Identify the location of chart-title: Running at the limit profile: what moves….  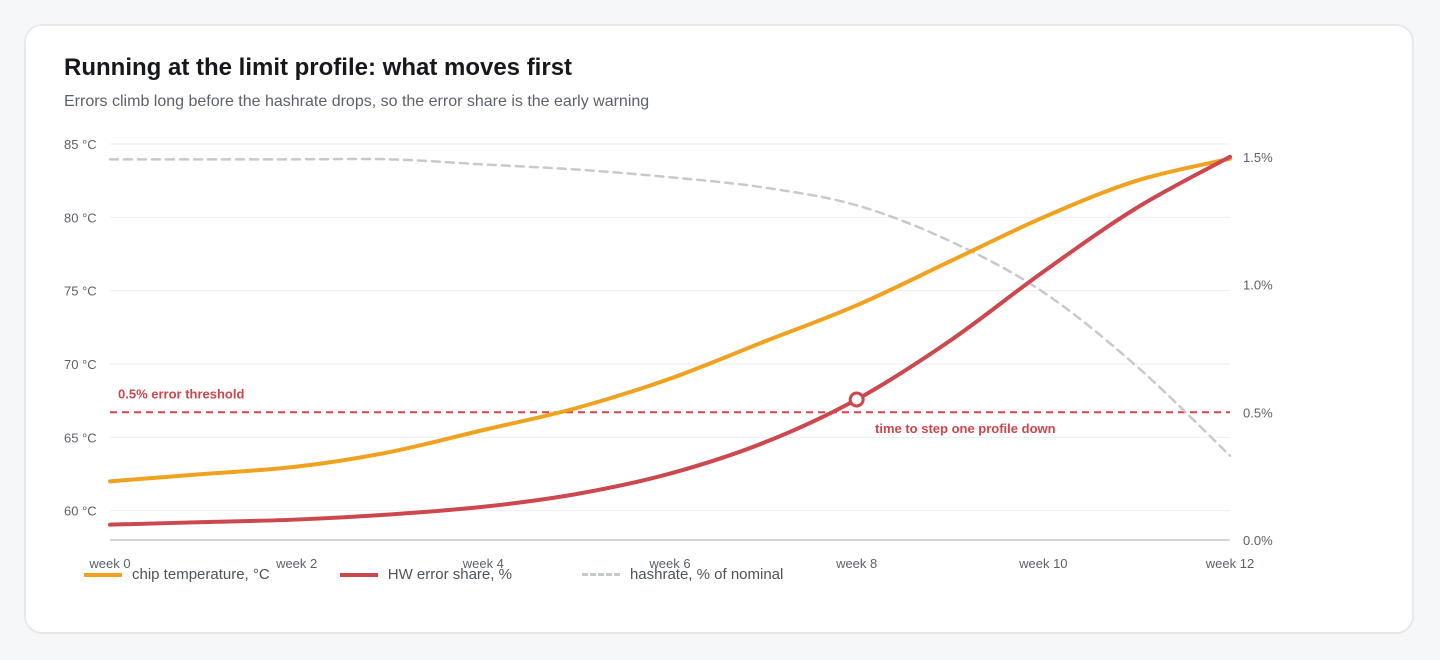
(318, 67).